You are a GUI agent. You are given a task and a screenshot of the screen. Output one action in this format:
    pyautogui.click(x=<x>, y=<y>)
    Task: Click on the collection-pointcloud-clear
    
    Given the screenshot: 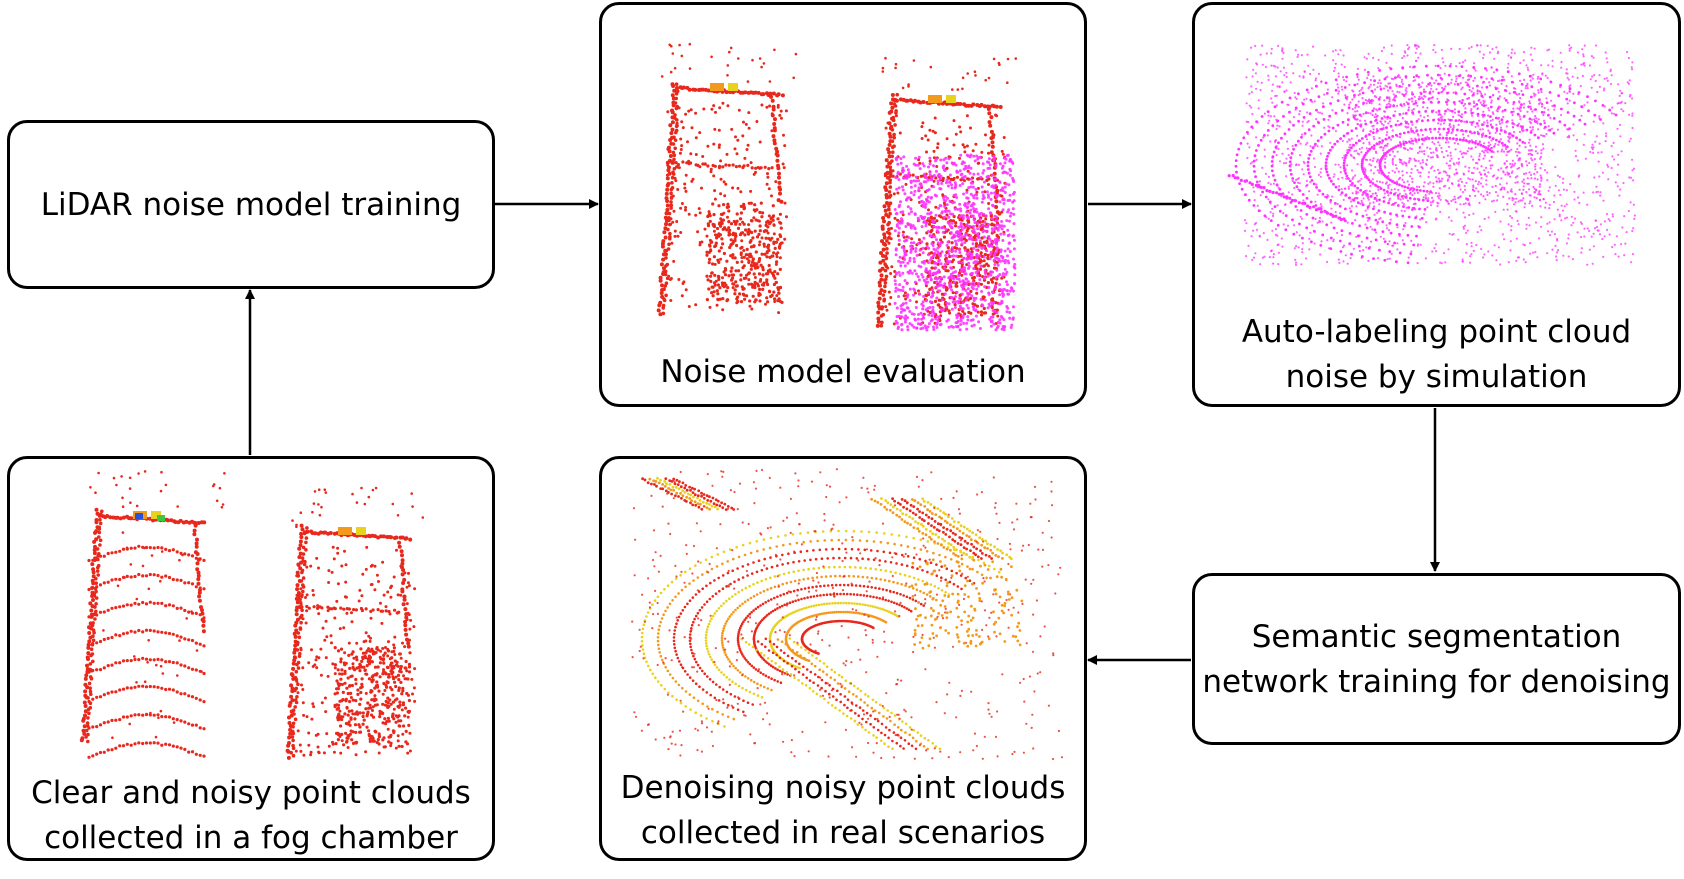 What is the action you would take?
    pyautogui.click(x=152, y=614)
    